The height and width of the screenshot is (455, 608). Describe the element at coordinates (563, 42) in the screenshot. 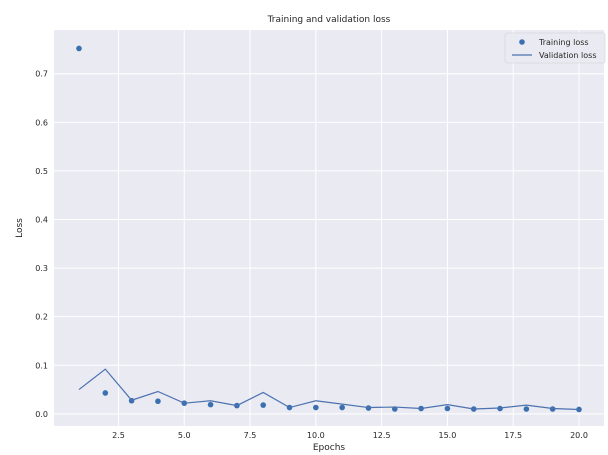

I see `legend-training-label: Training loss` at that location.